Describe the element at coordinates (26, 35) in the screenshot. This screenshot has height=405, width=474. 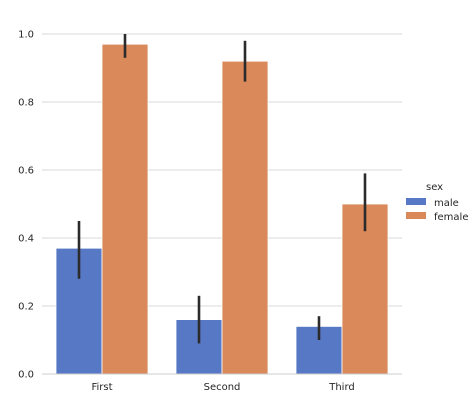
I see `y-tick-label: 1.0` at that location.